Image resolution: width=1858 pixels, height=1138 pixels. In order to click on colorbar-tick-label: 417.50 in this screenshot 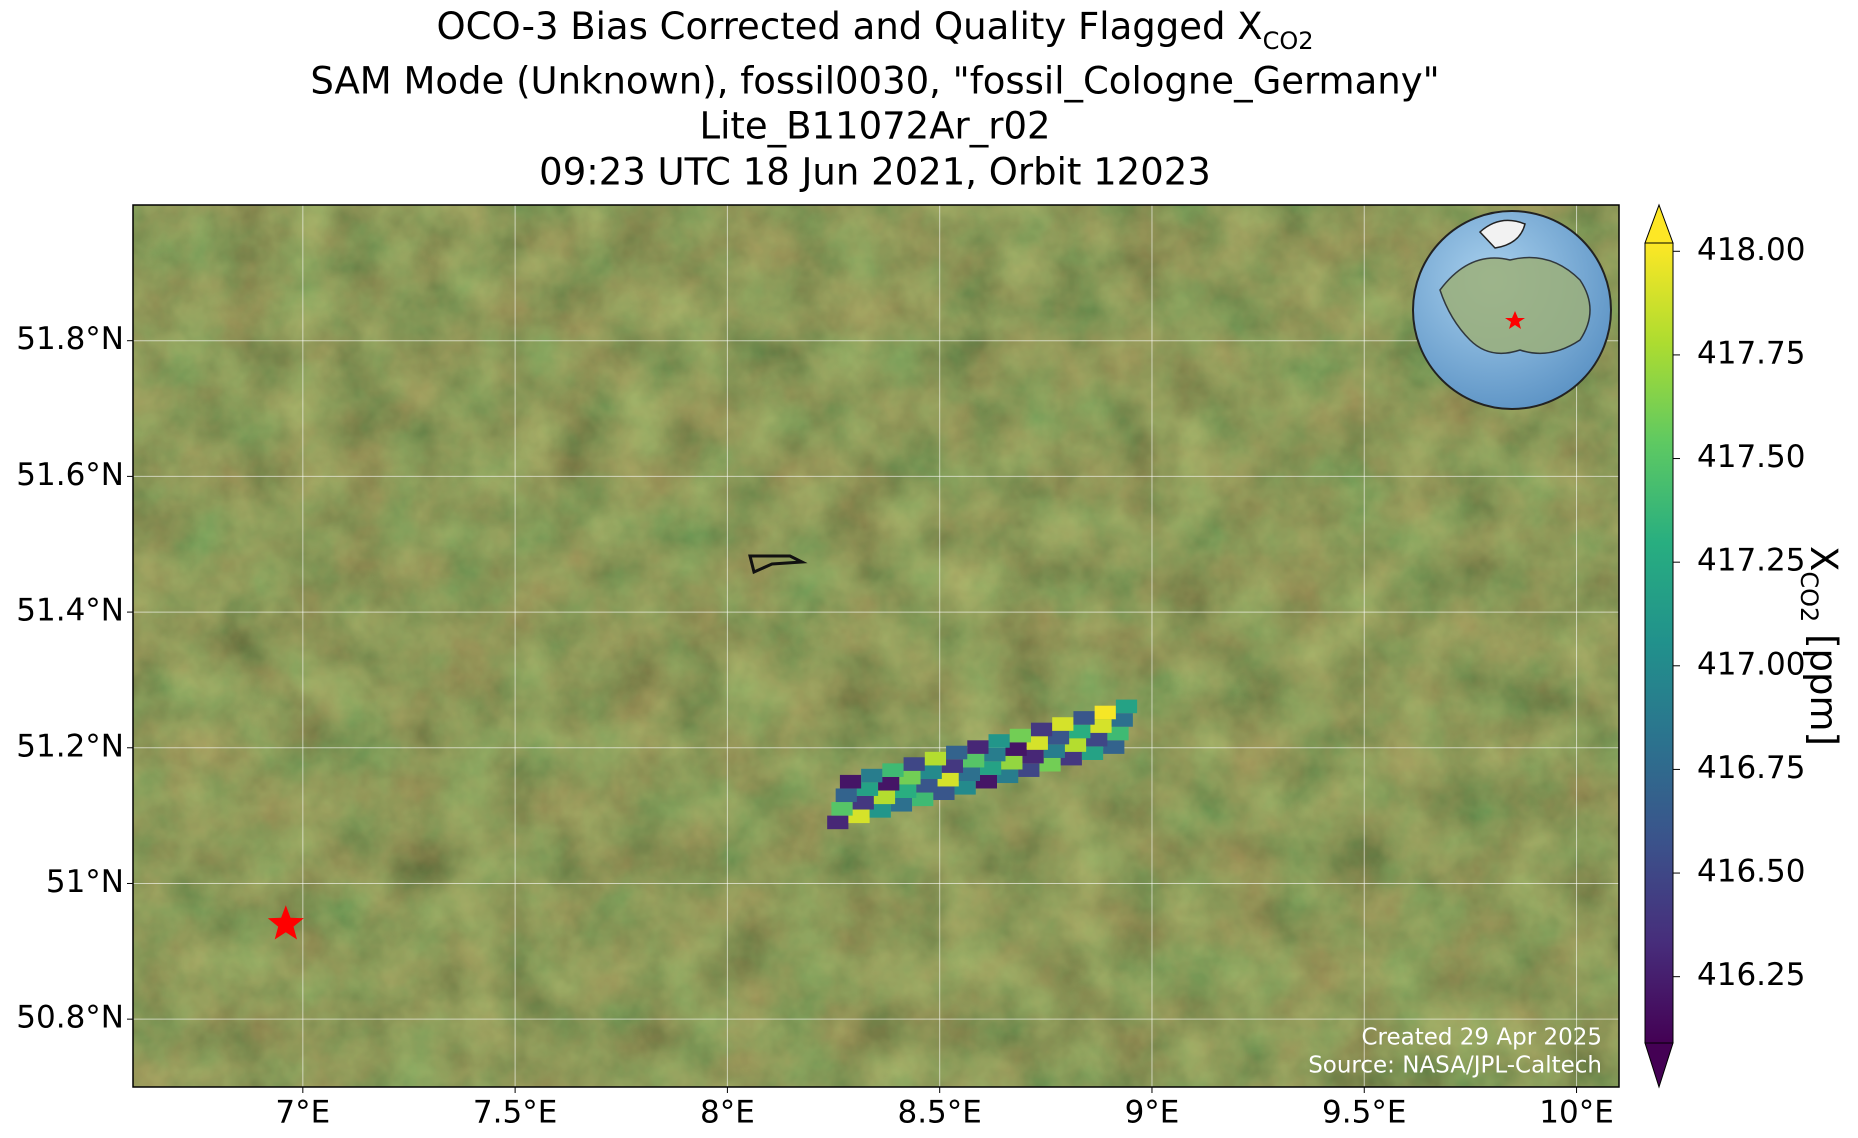, I will do `click(1751, 457)`.